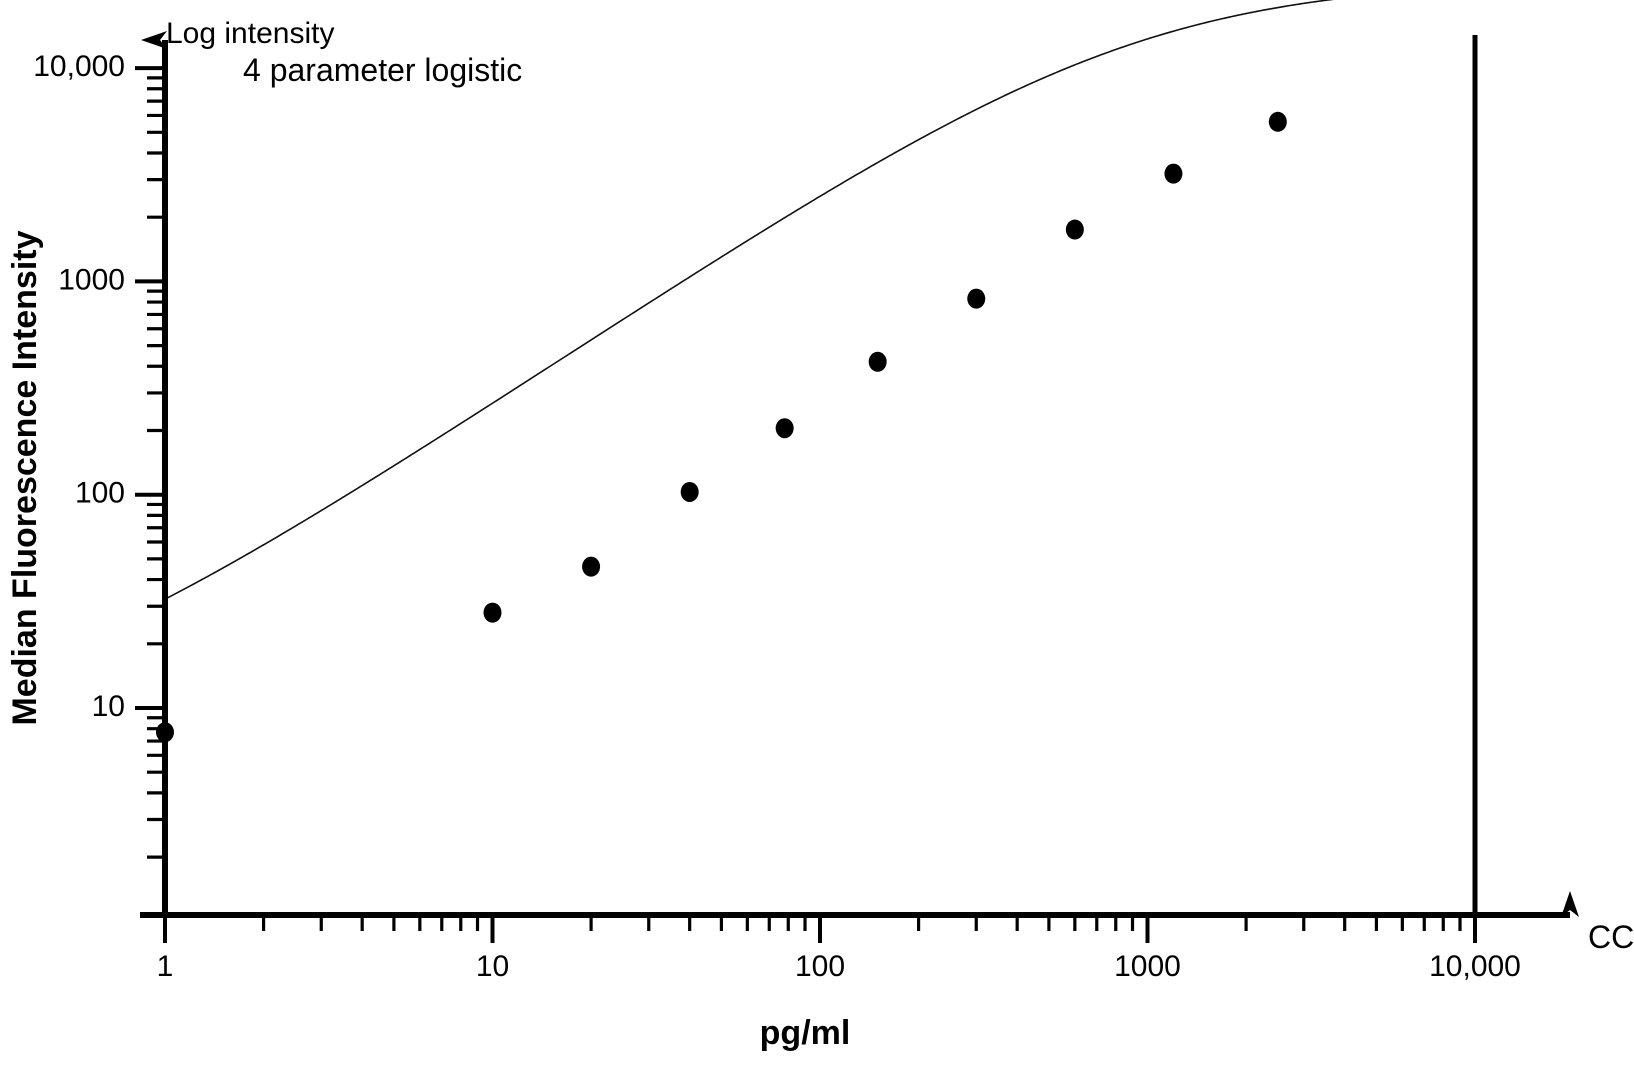 The width and height of the screenshot is (1634, 1079). Describe the element at coordinates (108, 706) in the screenshot. I see `y-tick-label: 10` at that location.